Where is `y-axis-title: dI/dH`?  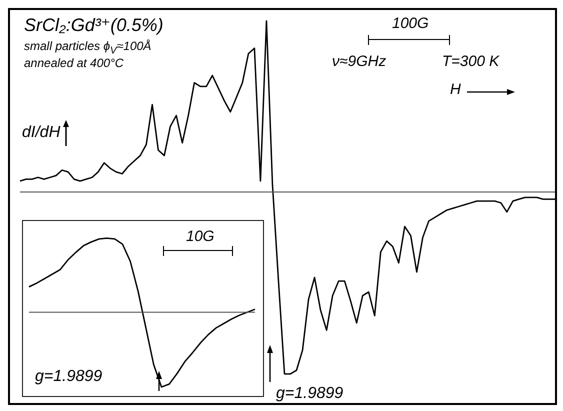 y-axis-title: dI/dH is located at coordinates (41, 132).